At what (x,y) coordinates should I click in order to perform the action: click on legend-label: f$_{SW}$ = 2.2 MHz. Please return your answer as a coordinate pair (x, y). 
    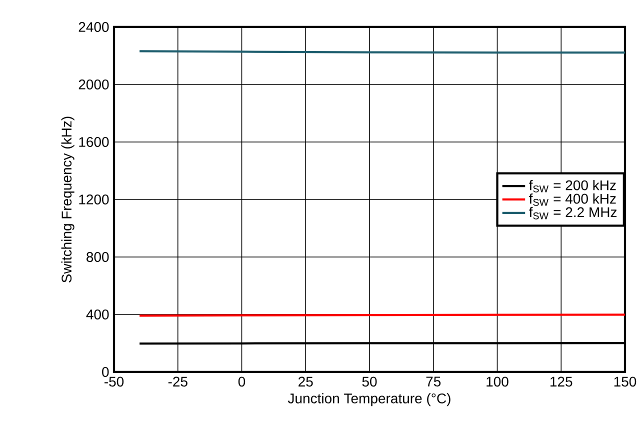
    Looking at the image, I should click on (573, 213).